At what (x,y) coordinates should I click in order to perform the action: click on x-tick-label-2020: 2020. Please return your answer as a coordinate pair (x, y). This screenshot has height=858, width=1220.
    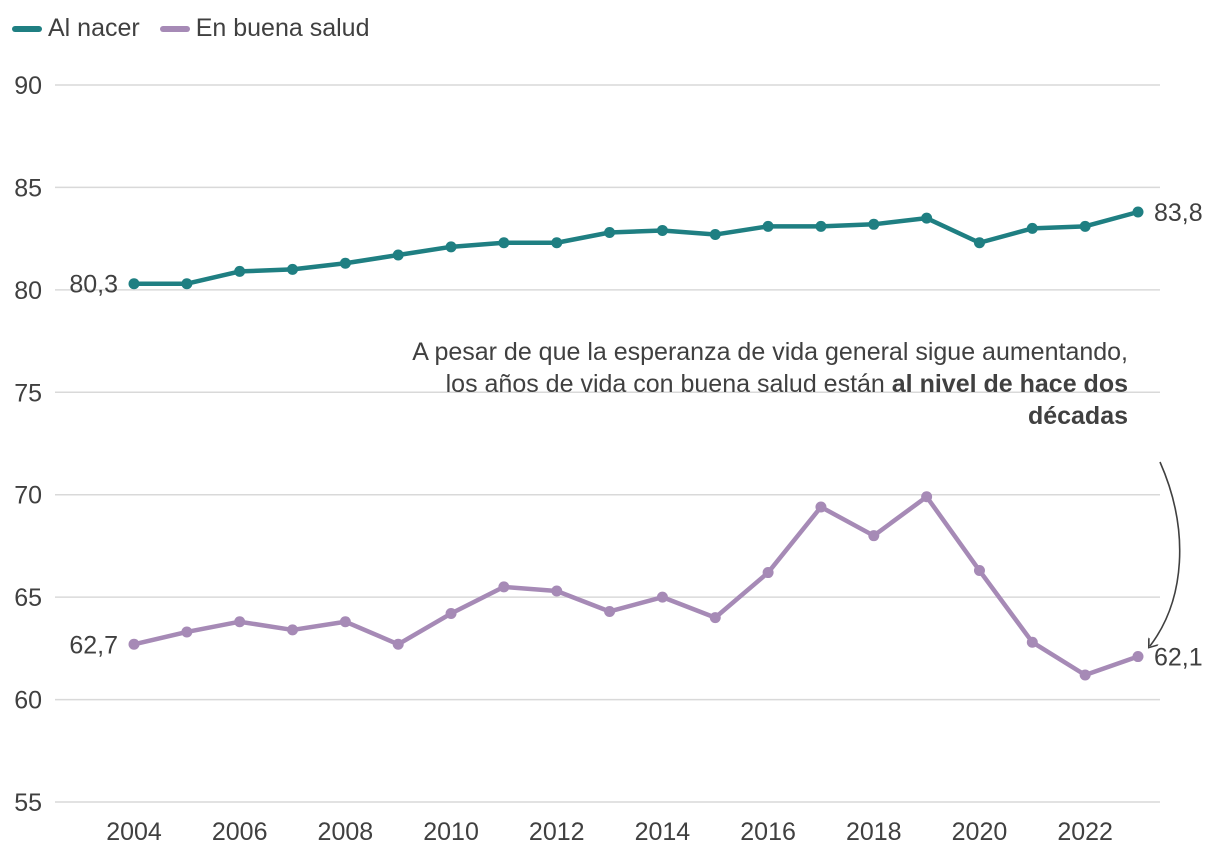
    Looking at the image, I should click on (980, 832).